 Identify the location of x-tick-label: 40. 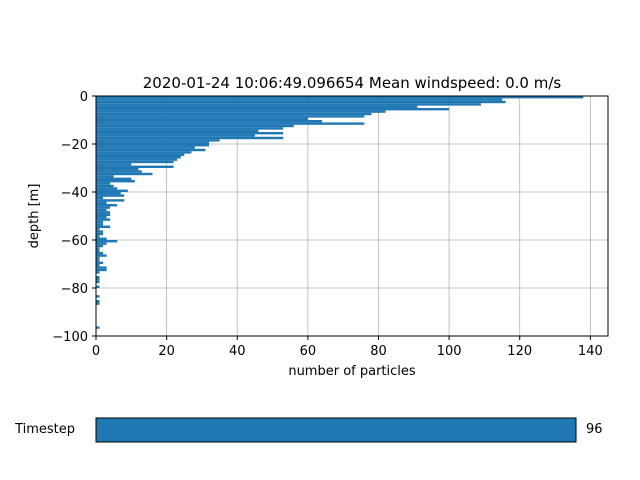
(237, 351).